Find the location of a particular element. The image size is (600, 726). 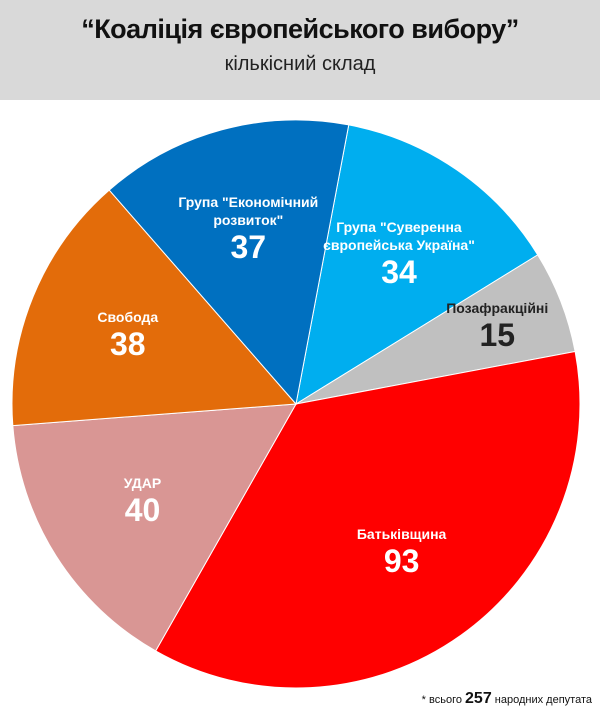

slice-label: Позафракційні 15 is located at coordinates (497, 326).